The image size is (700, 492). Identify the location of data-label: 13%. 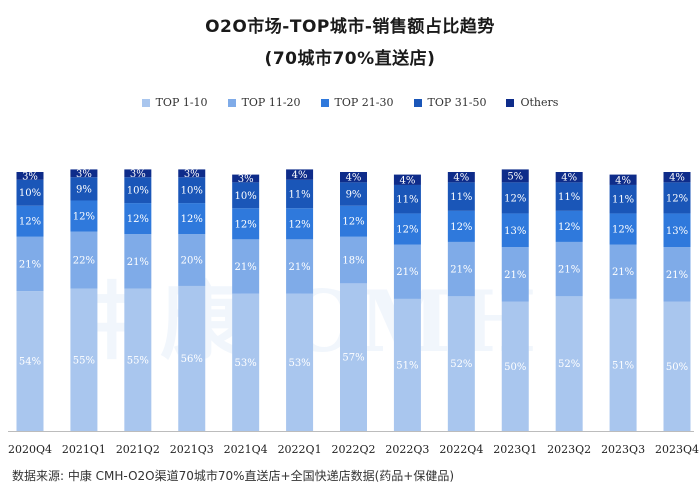
(677, 231).